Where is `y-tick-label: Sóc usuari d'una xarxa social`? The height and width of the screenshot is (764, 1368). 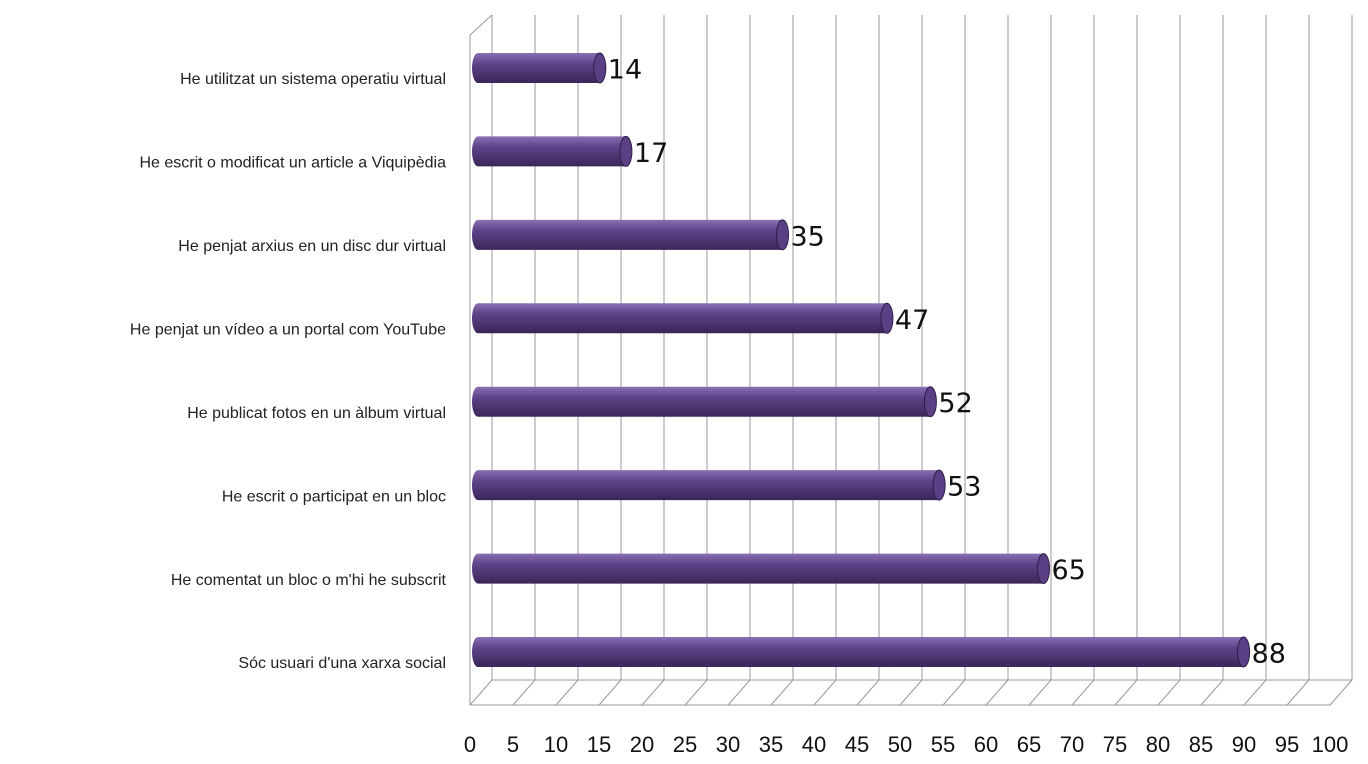 y-tick-label: Sóc usuari d'una xarxa social is located at coordinates (342, 663).